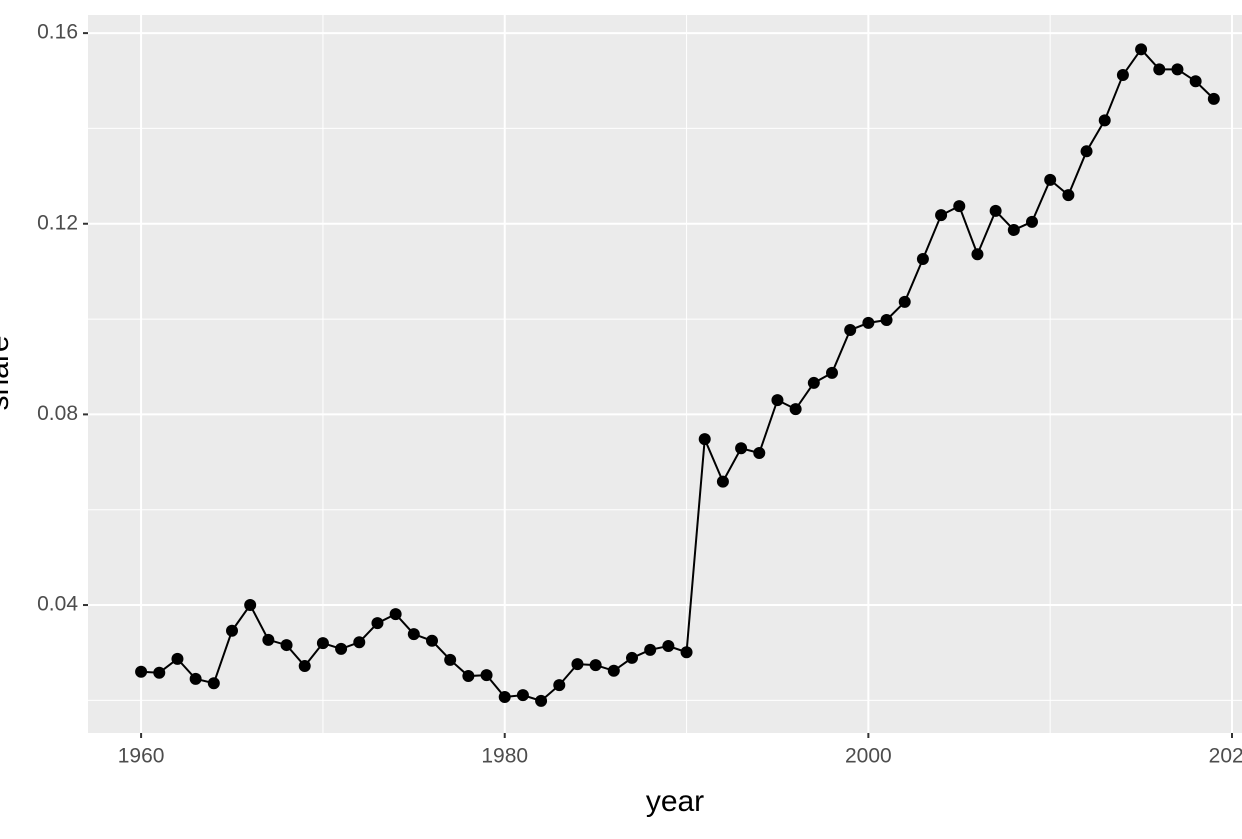  Describe the element at coordinates (7, 372) in the screenshot. I see `y-axis-label: share` at that location.